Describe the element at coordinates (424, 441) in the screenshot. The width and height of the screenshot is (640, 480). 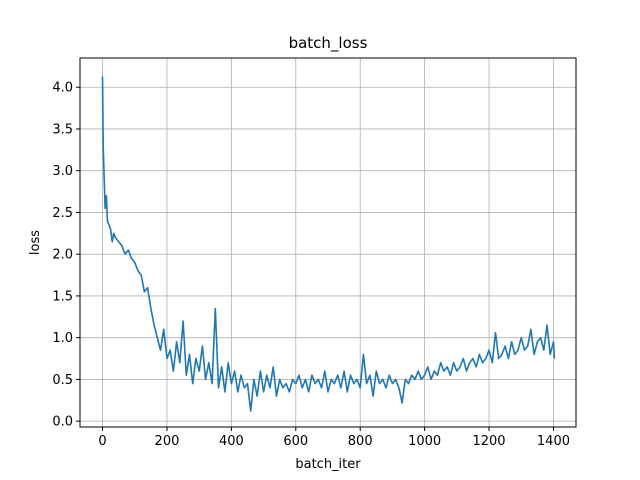
I see `x-tick-label: 1000` at that location.